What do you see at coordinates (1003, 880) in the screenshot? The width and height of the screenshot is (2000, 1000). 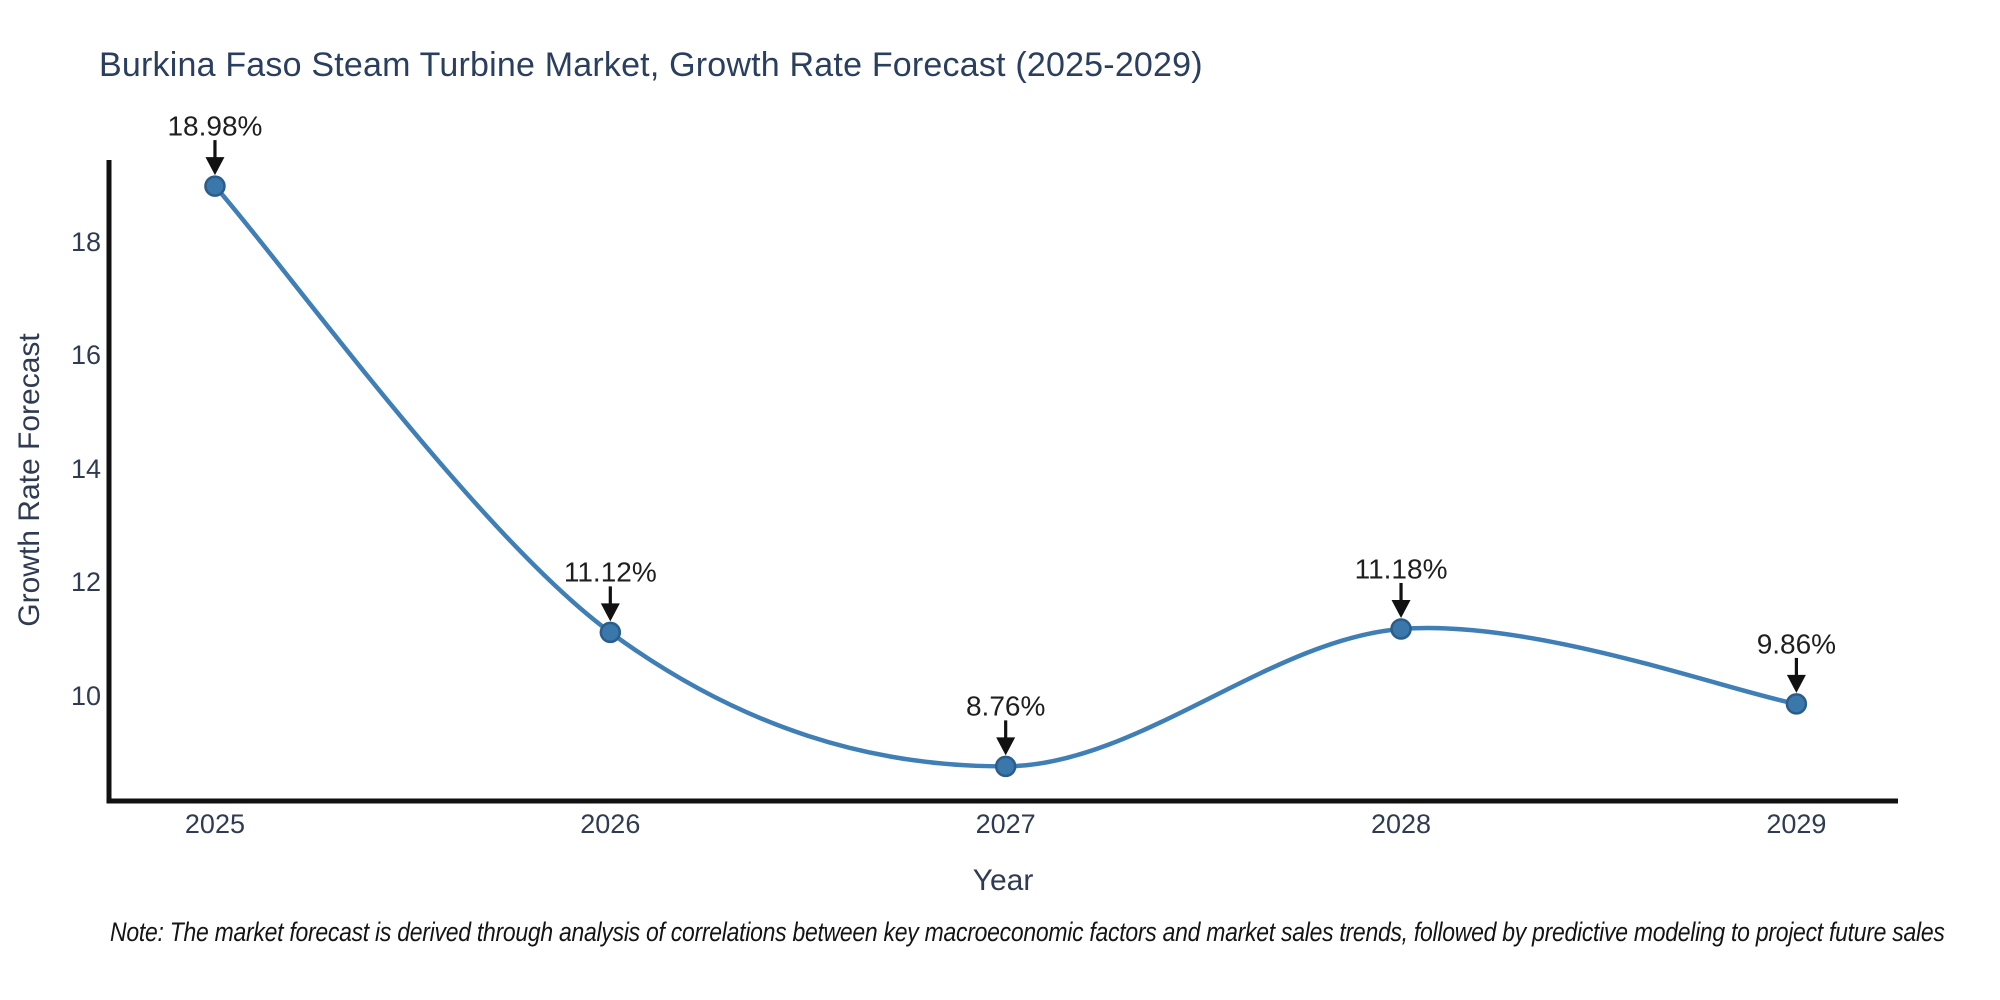 I see `x-axis-title: Year` at bounding box center [1003, 880].